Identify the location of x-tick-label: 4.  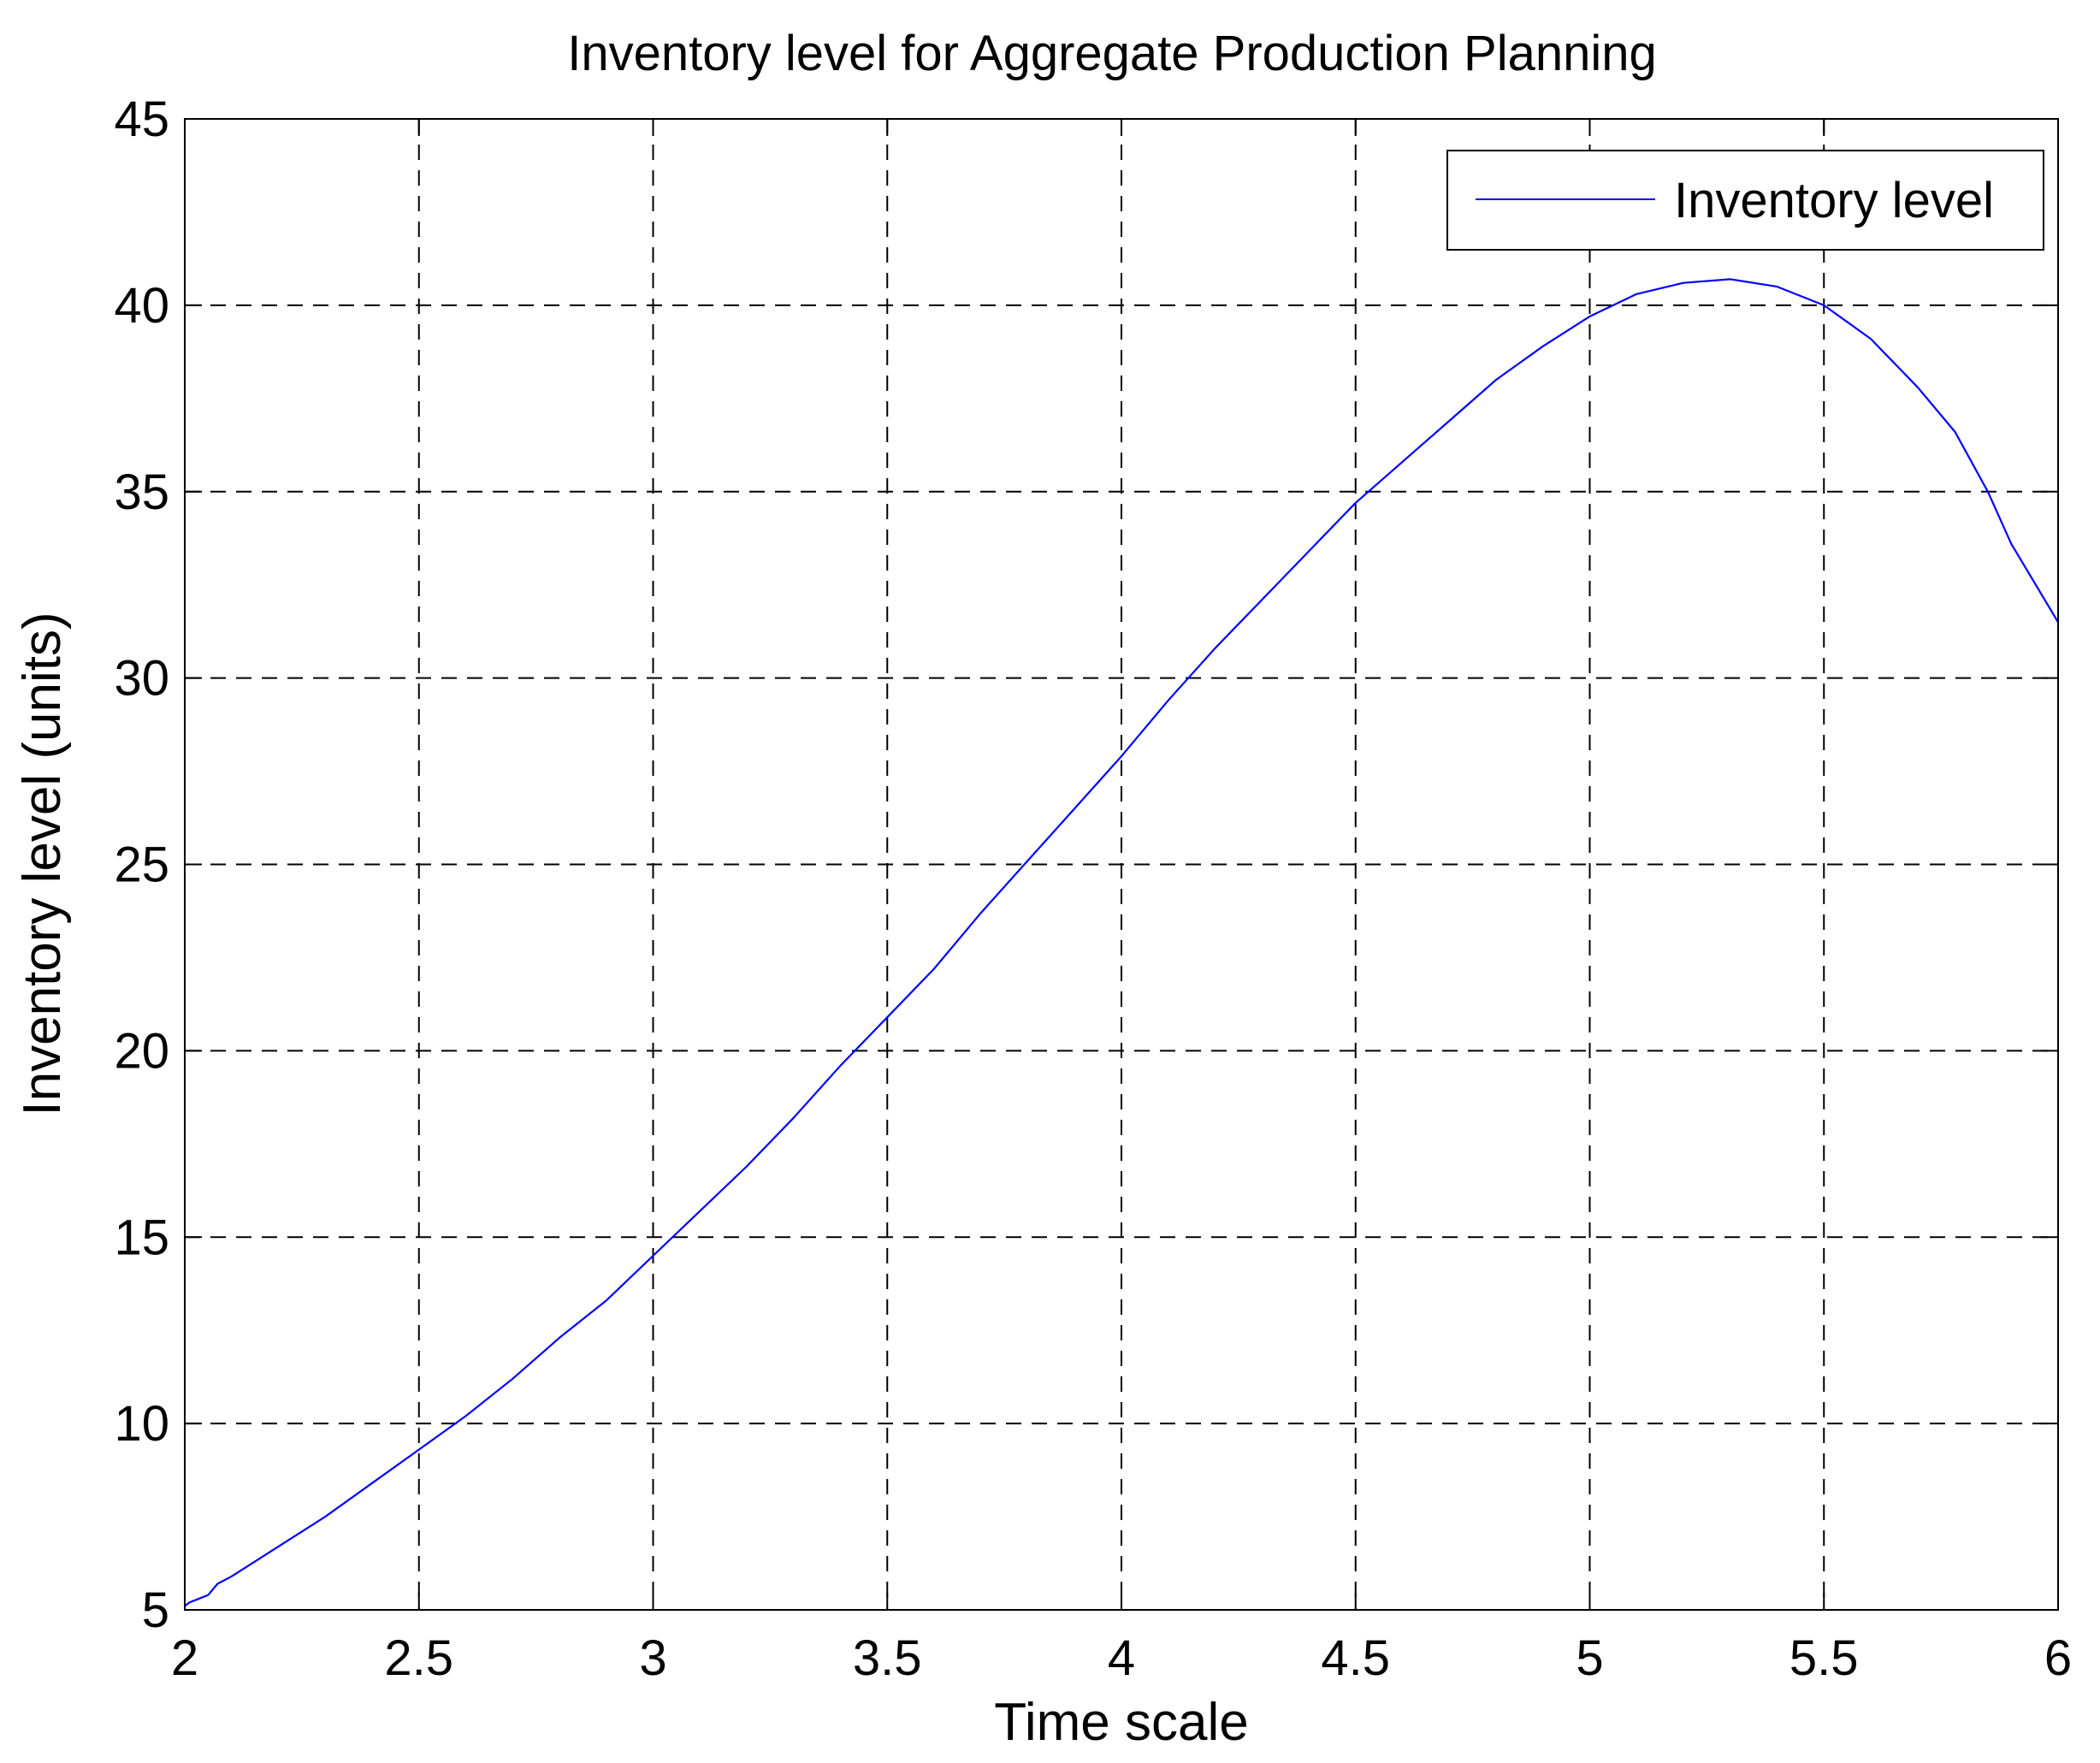
(1122, 1658).